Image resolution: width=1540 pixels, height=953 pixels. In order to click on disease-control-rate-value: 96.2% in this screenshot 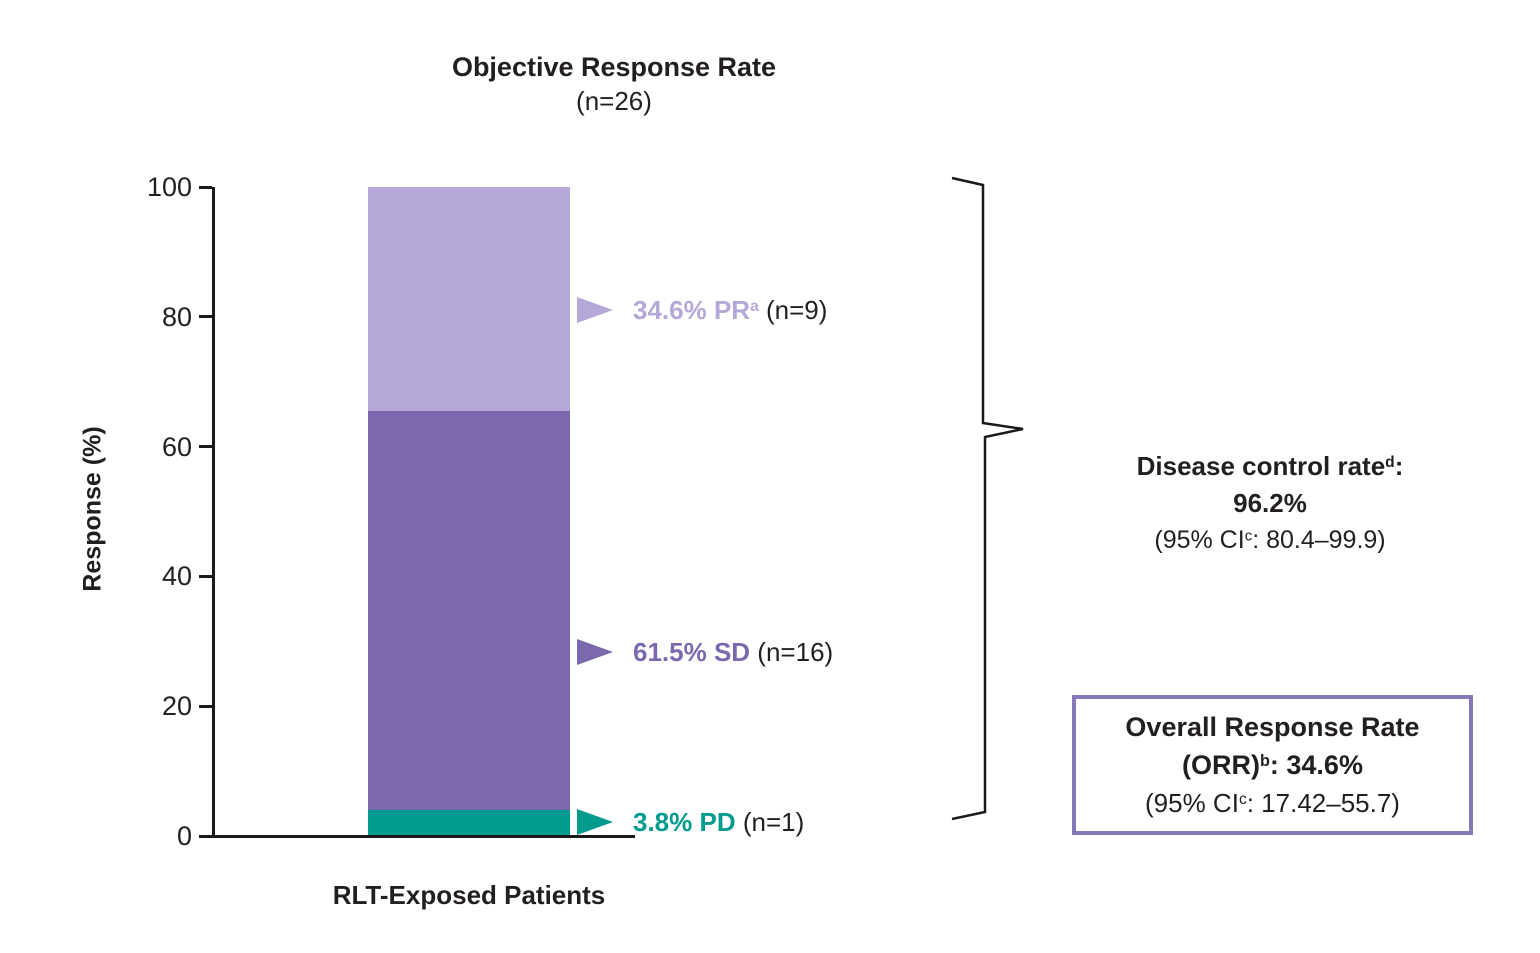, I will do `click(1270, 503)`.